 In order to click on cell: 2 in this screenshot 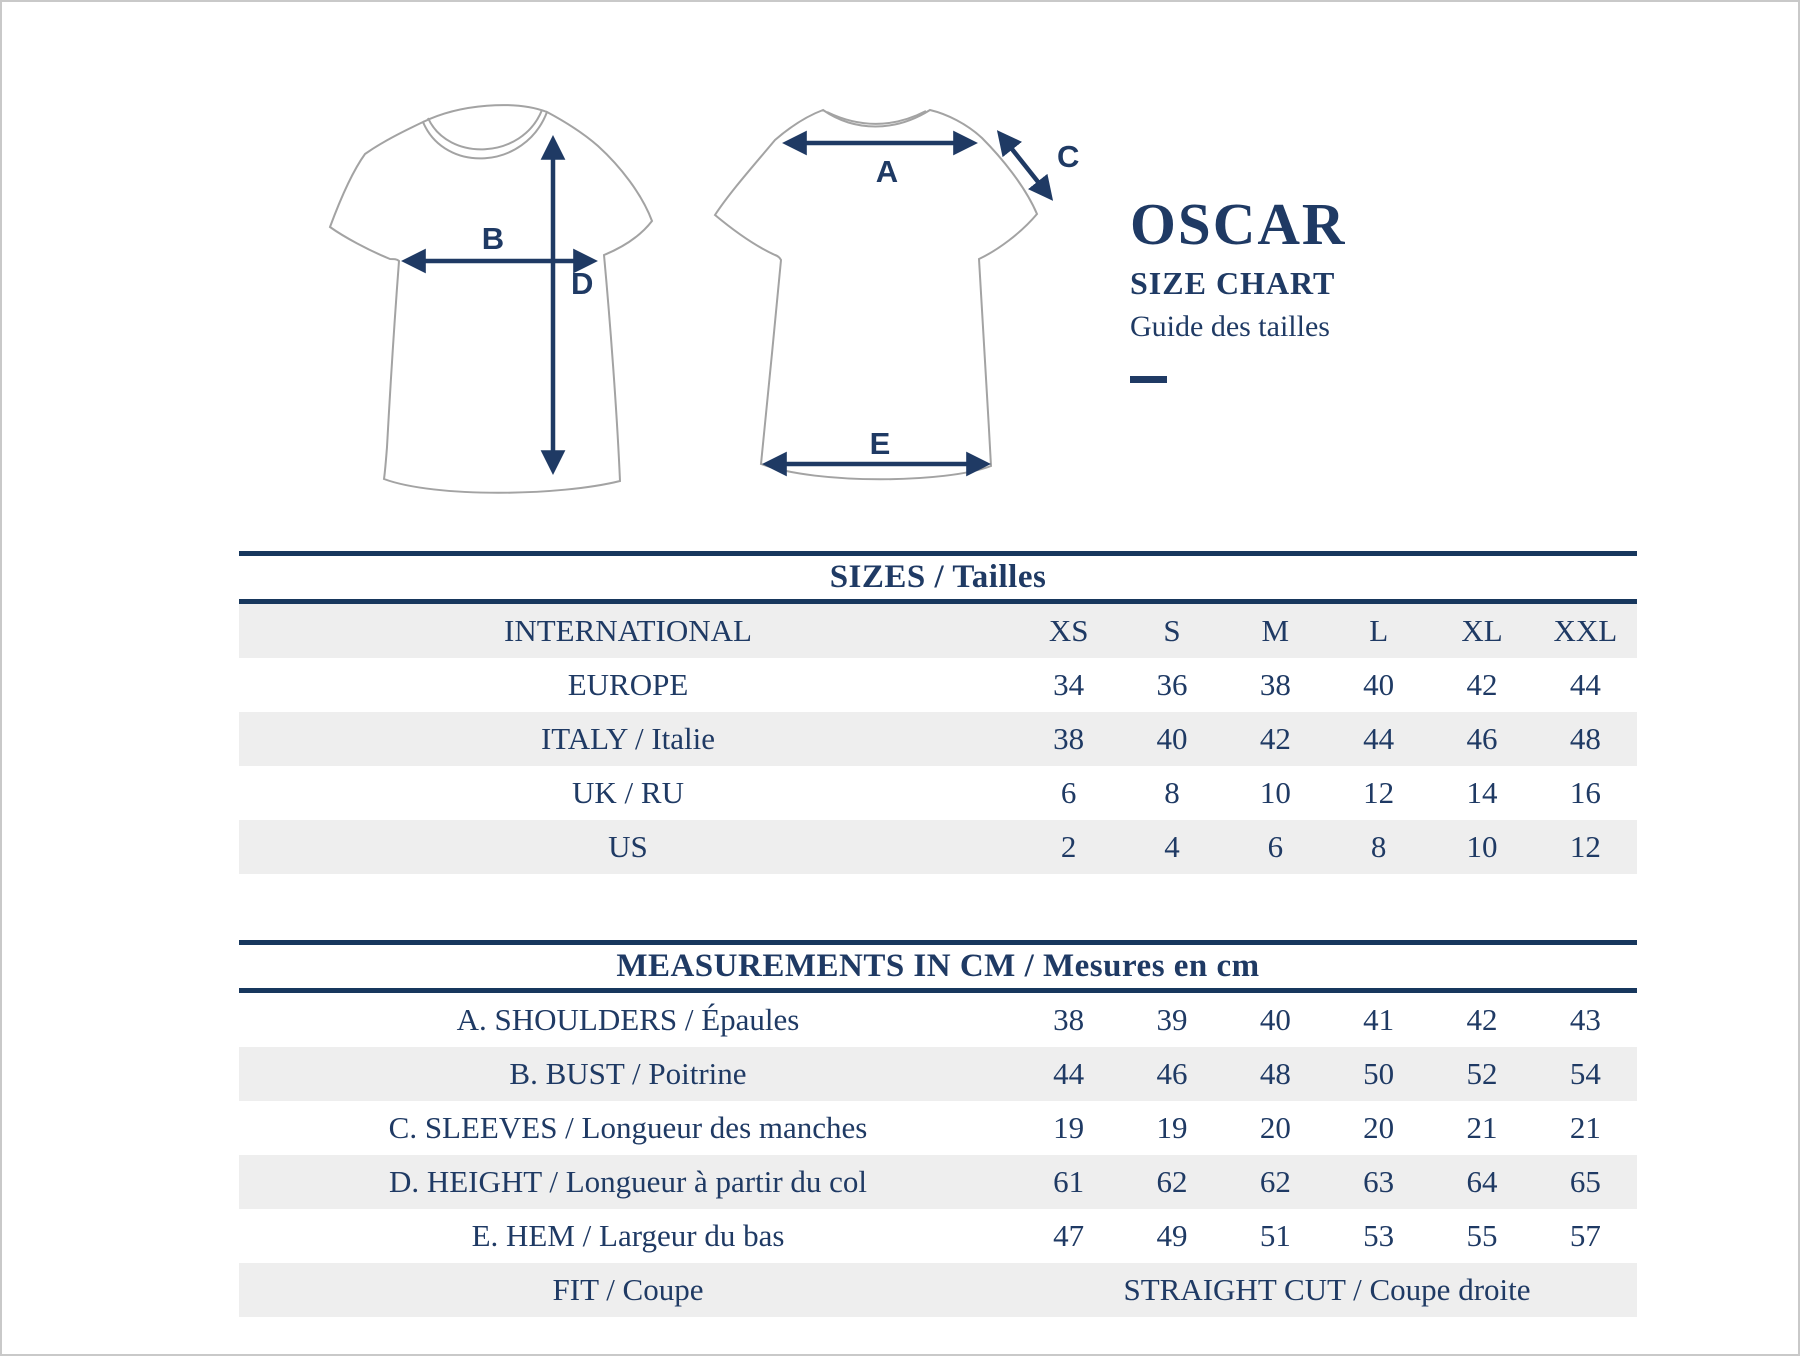, I will do `click(1068, 846)`.